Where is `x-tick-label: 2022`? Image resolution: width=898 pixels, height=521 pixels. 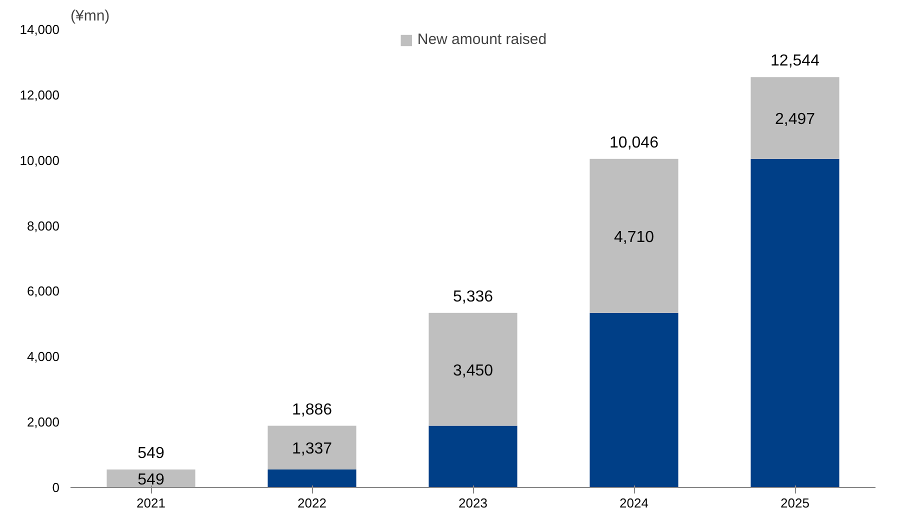
x-tick-label: 2022 is located at coordinates (312, 503).